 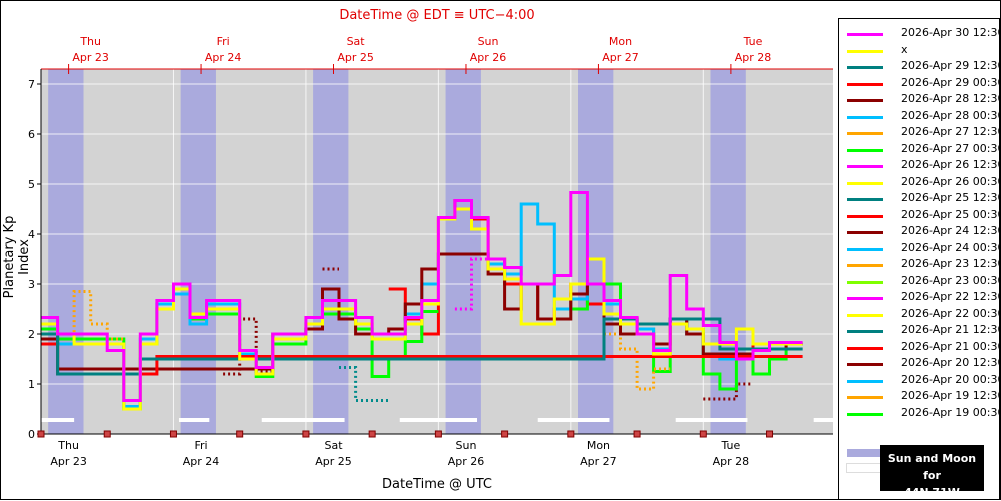 I want to click on legend-label: 2026-Apr 20 12:30, so click(x=951, y=362).